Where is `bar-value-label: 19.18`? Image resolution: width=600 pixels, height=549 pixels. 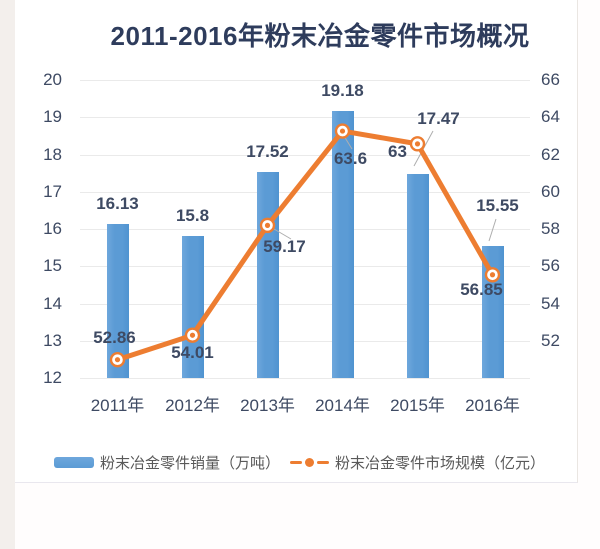
bar-value-label: 19.18 is located at coordinates (342, 90).